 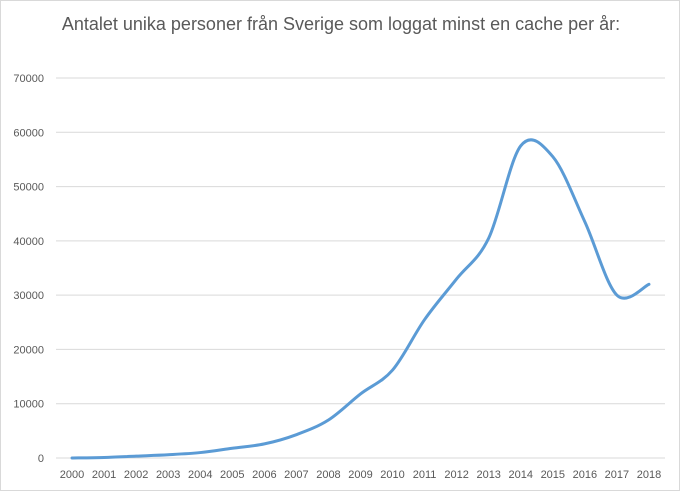 I want to click on data-point-2007, so click(x=296, y=435).